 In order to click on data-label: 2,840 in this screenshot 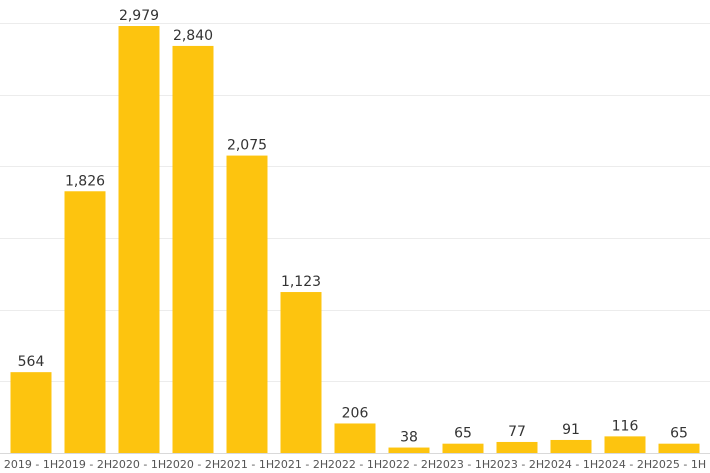, I will do `click(193, 36)`.